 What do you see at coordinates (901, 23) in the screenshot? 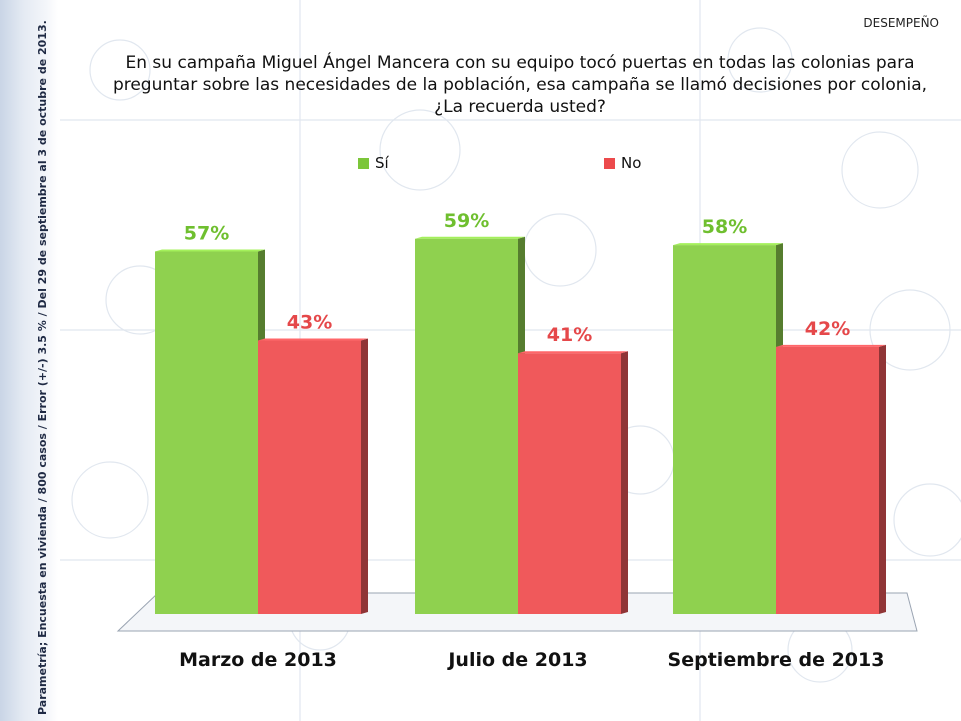
I see `section-label: DESEMPEÑO` at bounding box center [901, 23].